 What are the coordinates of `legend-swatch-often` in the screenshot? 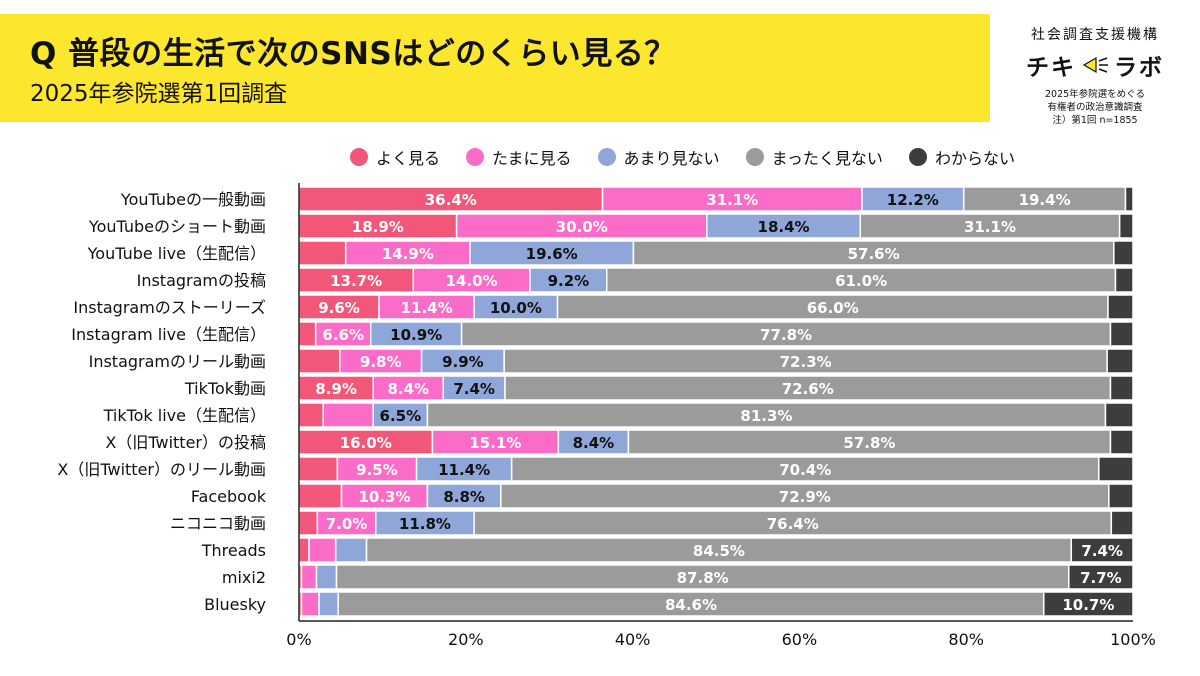 It's located at (359, 157).